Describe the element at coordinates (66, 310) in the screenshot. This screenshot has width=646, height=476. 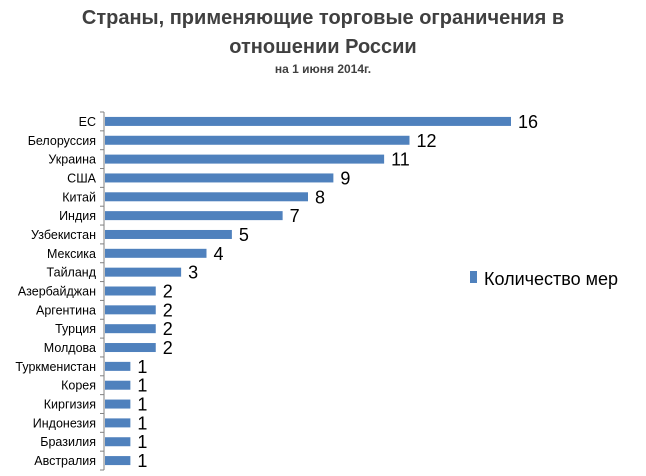
I see `category-label: Аргентина` at that location.